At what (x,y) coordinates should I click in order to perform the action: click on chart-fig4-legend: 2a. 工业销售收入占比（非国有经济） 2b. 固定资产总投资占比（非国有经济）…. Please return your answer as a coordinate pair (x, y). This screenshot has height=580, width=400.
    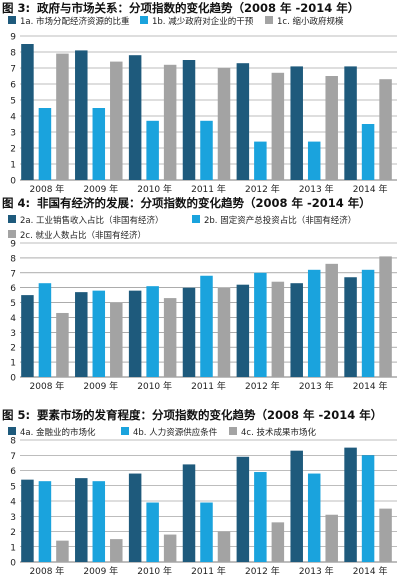
    Looking at the image, I should click on (182, 228).